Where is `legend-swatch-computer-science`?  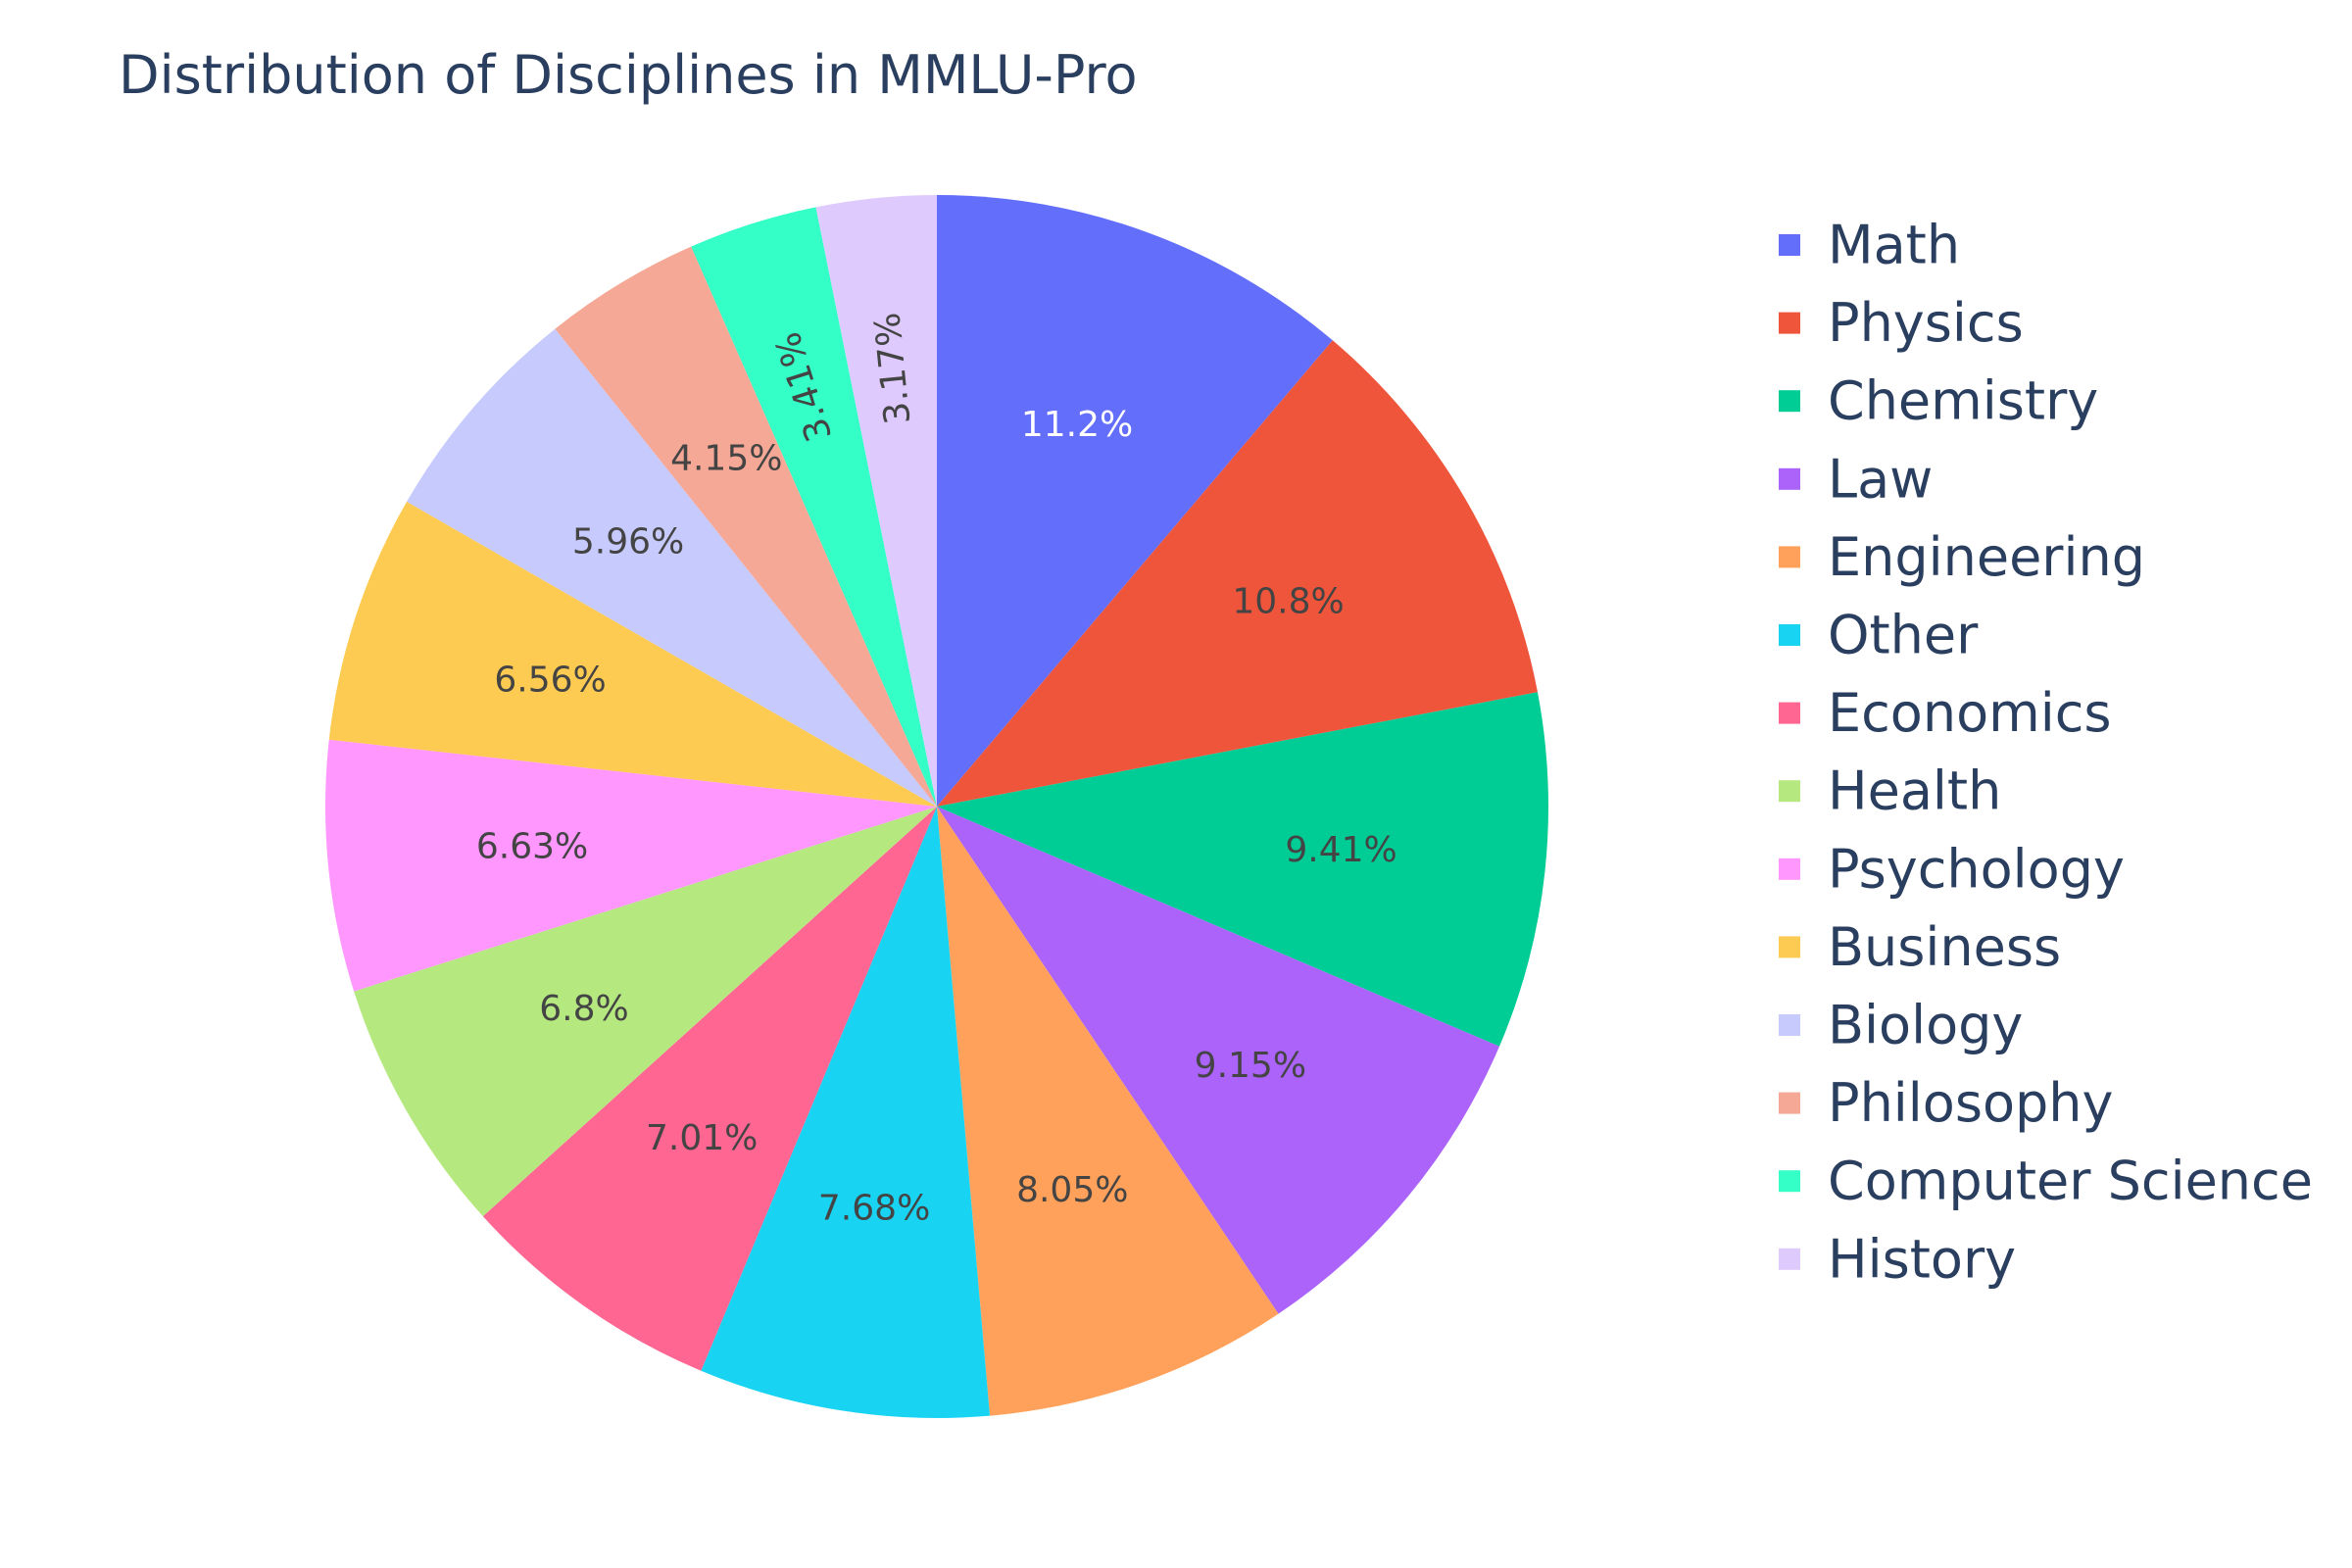 legend-swatch-computer-science is located at coordinates (1789, 1181).